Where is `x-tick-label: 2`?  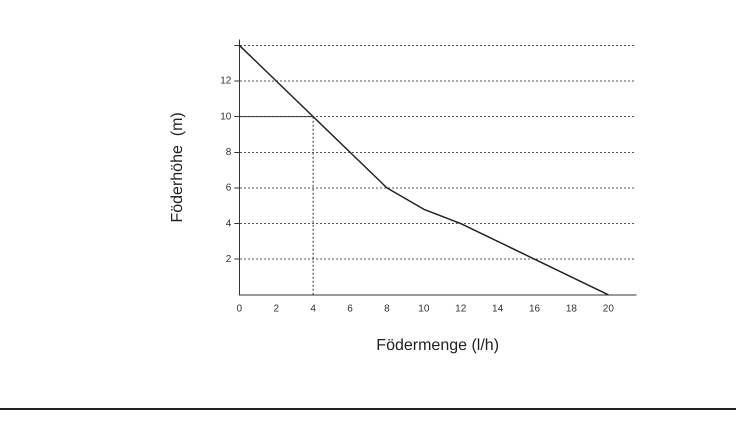
x-tick-label: 2 is located at coordinates (276, 309).